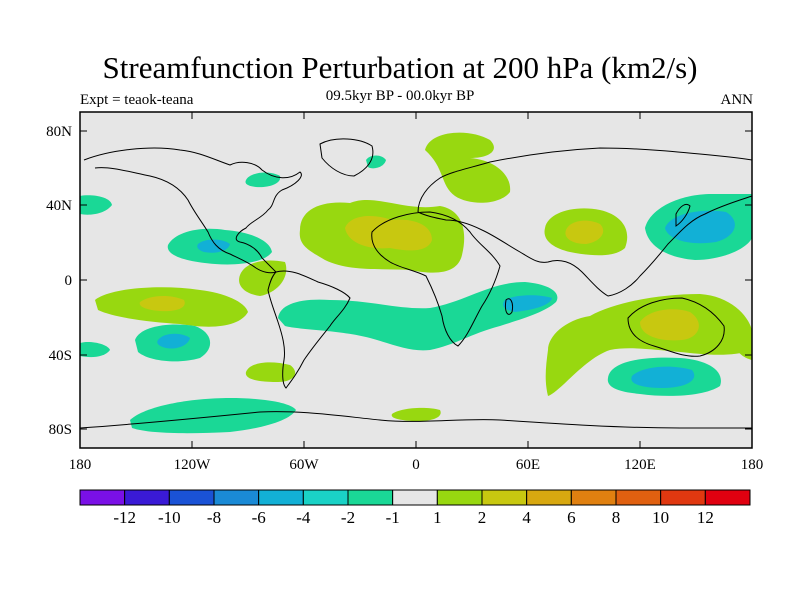 This screenshot has height=600, width=800. I want to click on y-tick-label-40n: 40N, so click(59, 206).